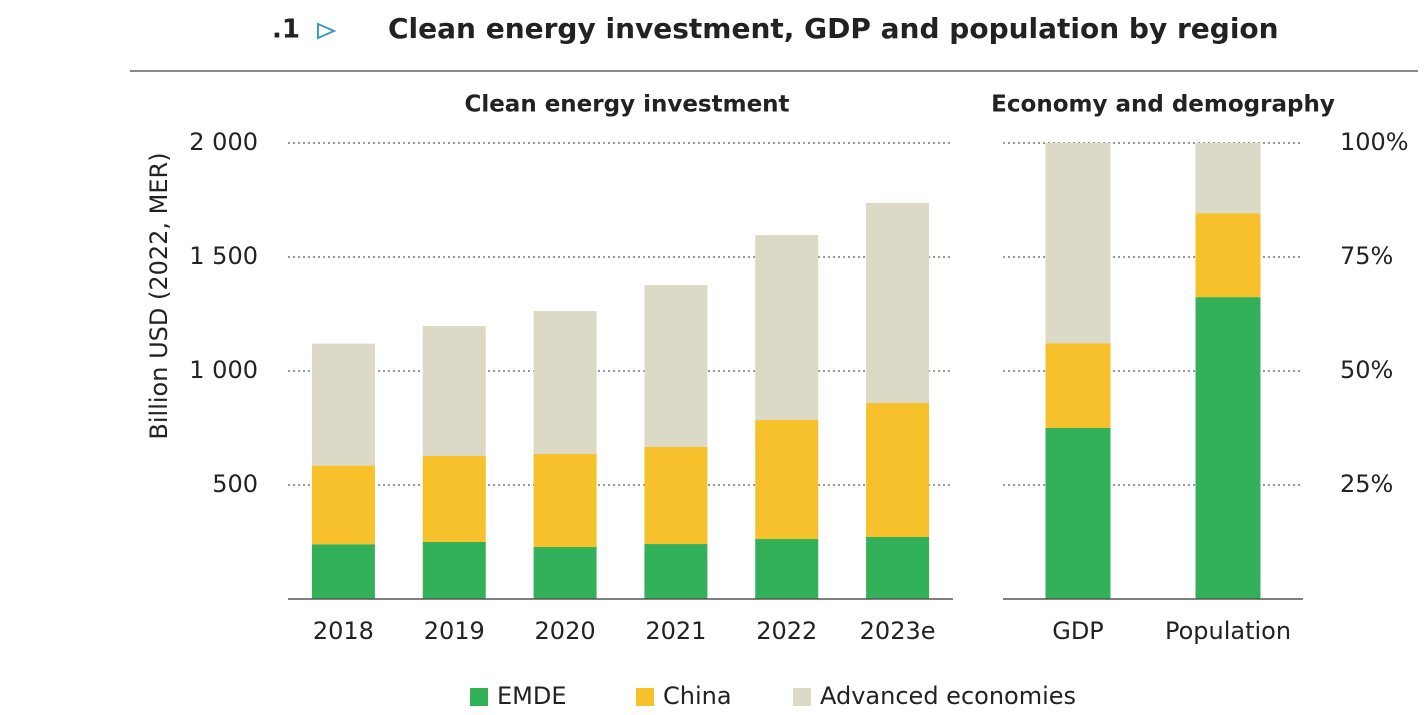 The height and width of the screenshot is (715, 1425). I want to click on arrow-icon, so click(327, 31).